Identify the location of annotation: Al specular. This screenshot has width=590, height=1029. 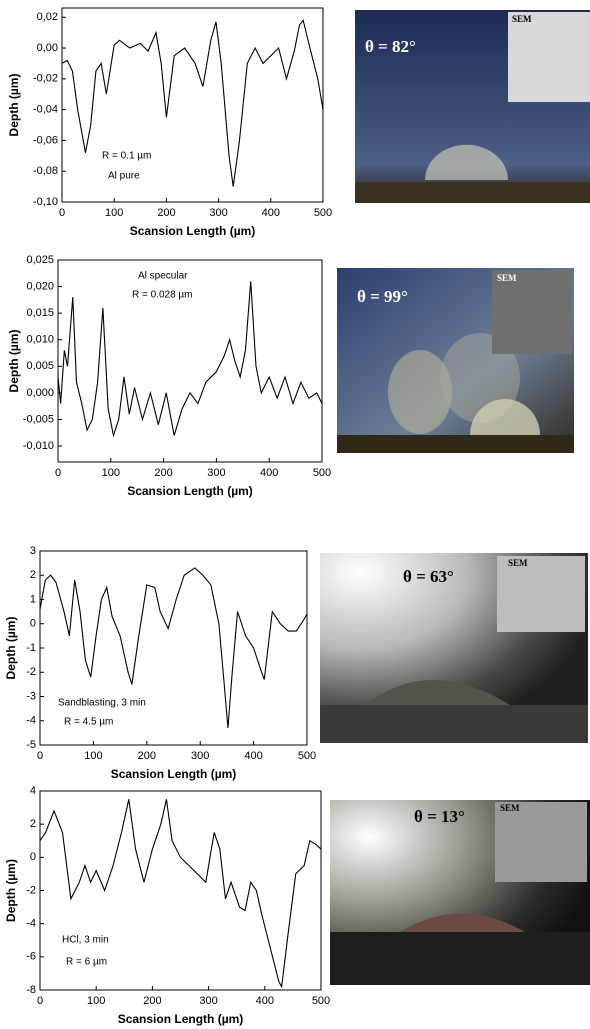
(163, 276).